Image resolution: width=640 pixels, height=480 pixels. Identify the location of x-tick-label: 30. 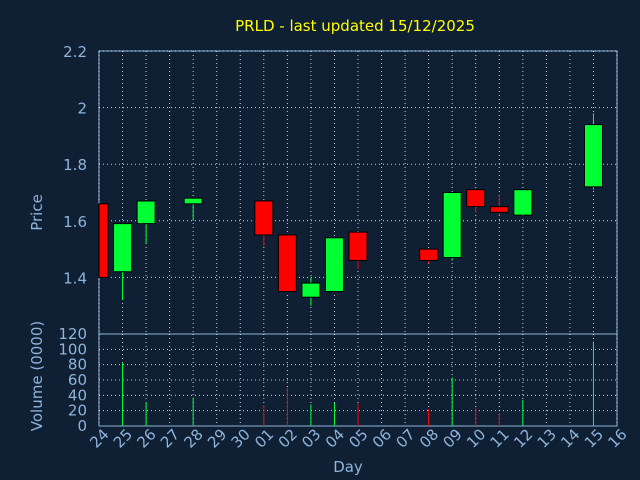
(241, 438).